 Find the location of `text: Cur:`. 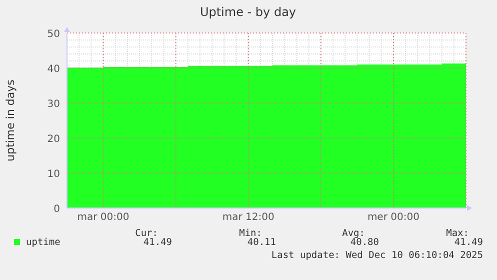

text: Cur: is located at coordinates (146, 233).